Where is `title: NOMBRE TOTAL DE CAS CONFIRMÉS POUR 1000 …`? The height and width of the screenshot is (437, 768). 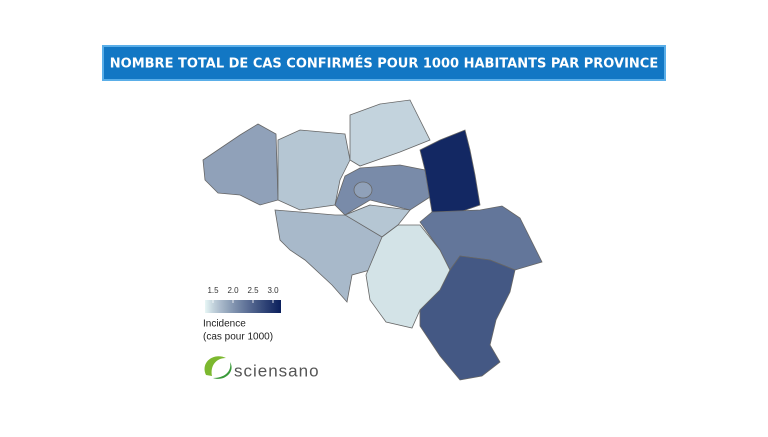
title: NOMBRE TOTAL DE CAS CONFIRMÉS POUR 1000 … is located at coordinates (384, 64).